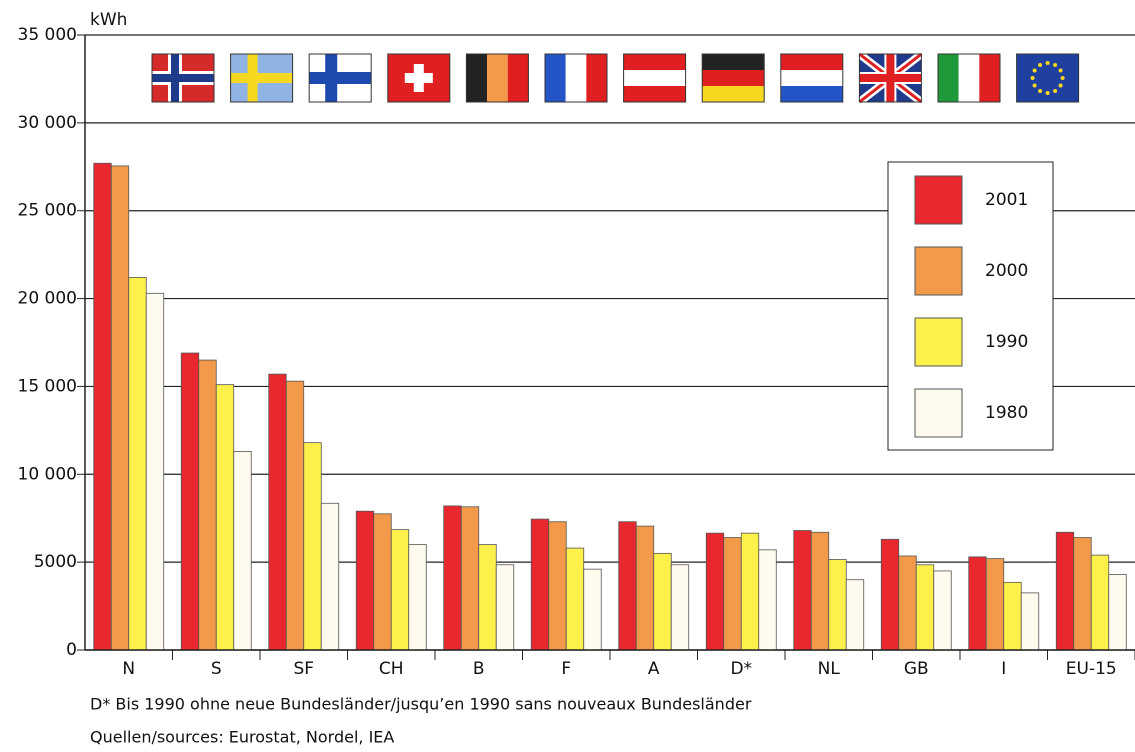 This screenshot has height=752, width=1135. Describe the element at coordinates (71, 650) in the screenshot. I see `y-tick-label: 0` at that location.